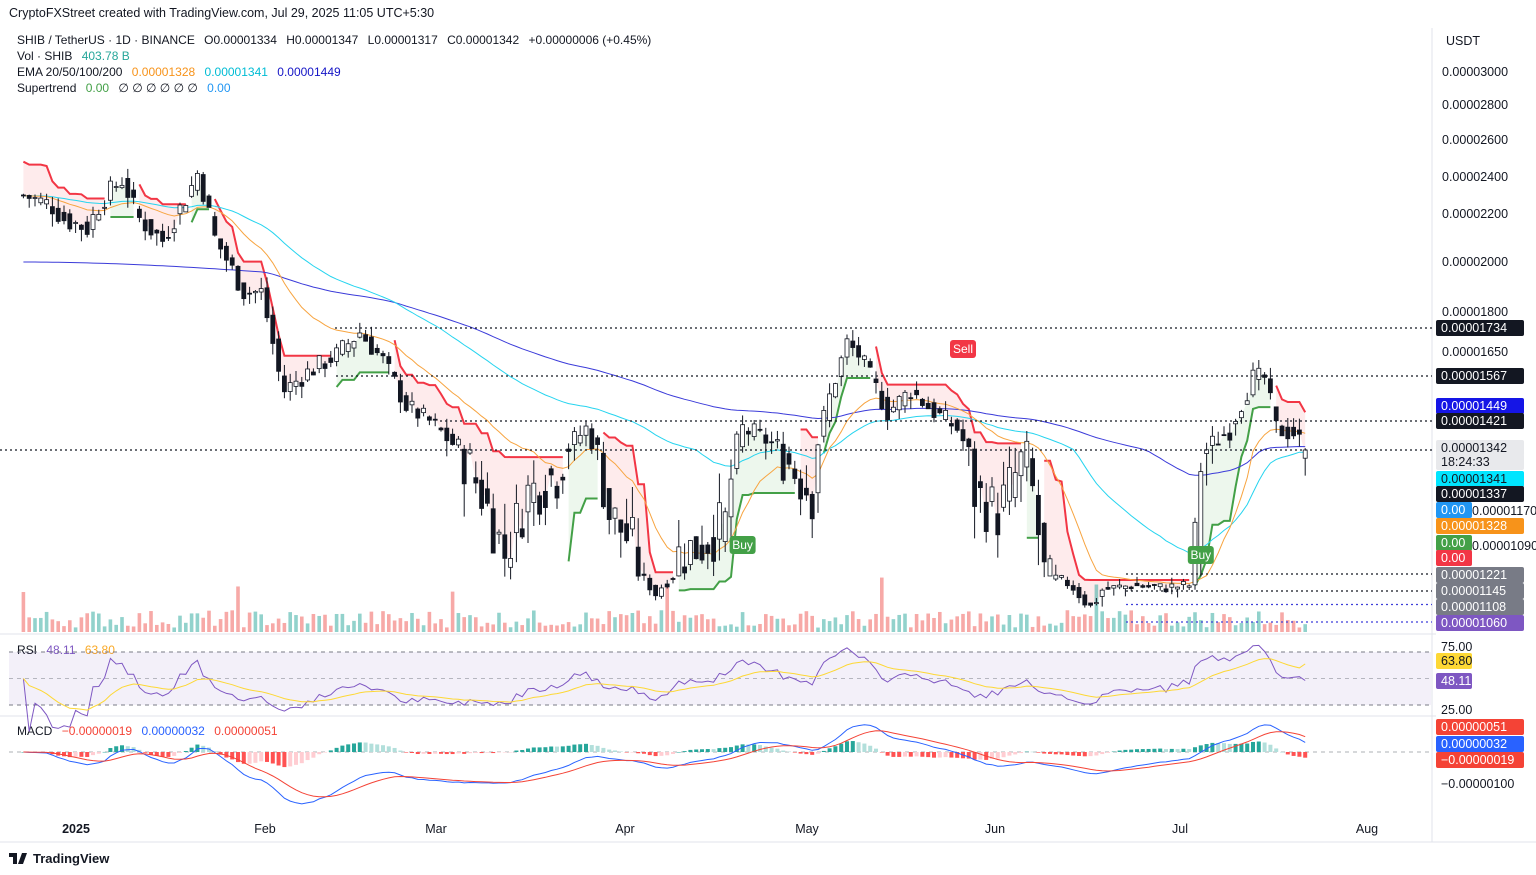 This screenshot has width=1536, height=875. What do you see at coordinates (1480, 760) in the screenshot?
I see `price-label: −0.00000019` at bounding box center [1480, 760].